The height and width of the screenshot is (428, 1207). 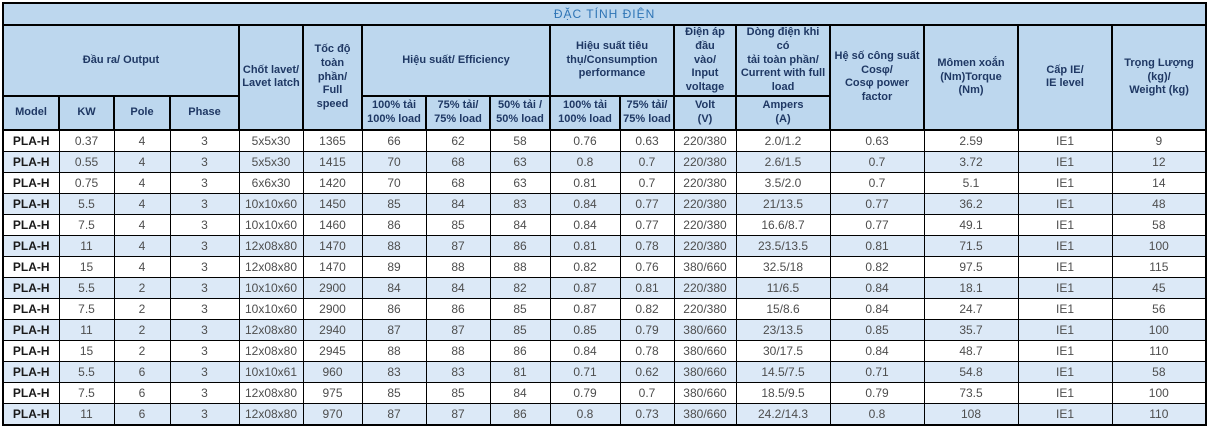 What do you see at coordinates (394, 392) in the screenshot?
I see `cell-eff-100: 85` at bounding box center [394, 392].